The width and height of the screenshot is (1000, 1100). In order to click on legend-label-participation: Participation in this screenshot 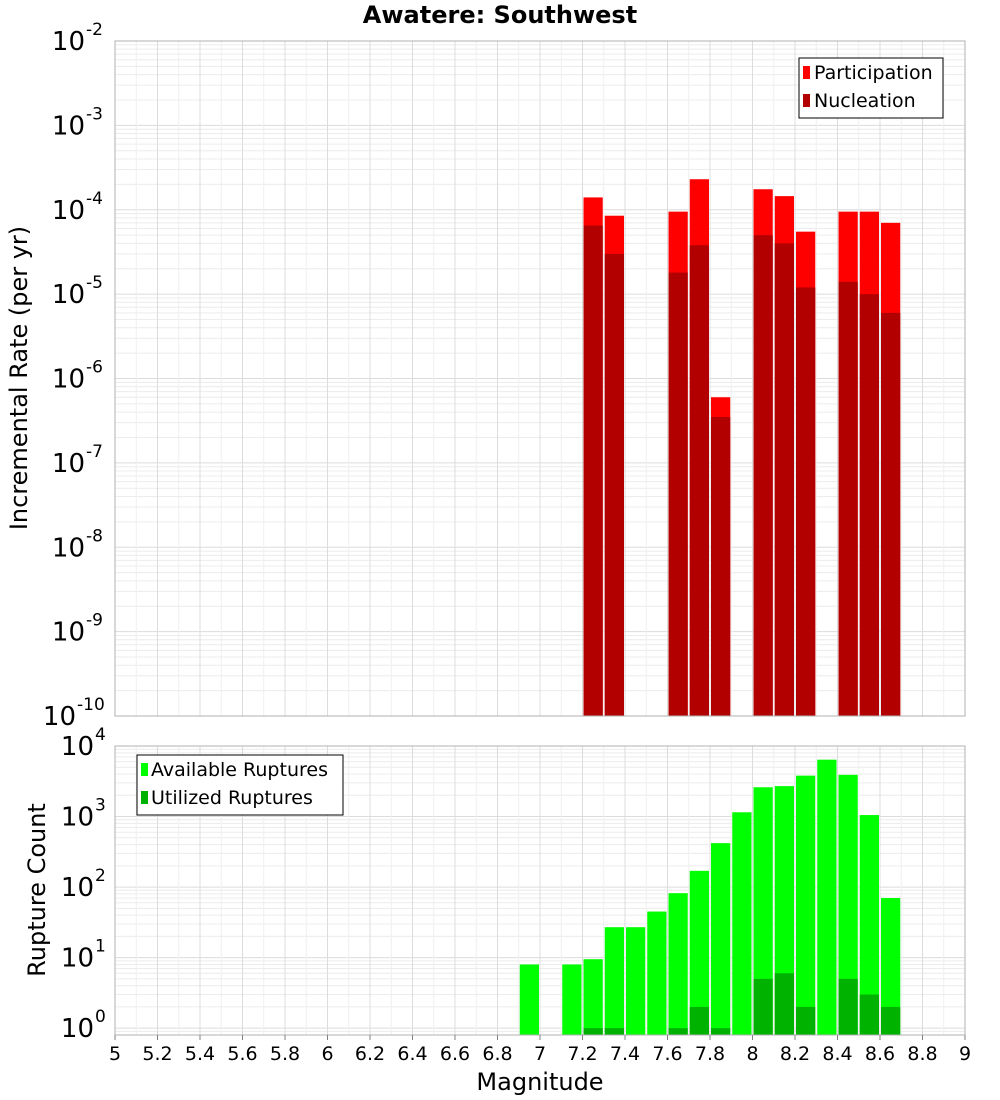, I will do `click(873, 73)`.